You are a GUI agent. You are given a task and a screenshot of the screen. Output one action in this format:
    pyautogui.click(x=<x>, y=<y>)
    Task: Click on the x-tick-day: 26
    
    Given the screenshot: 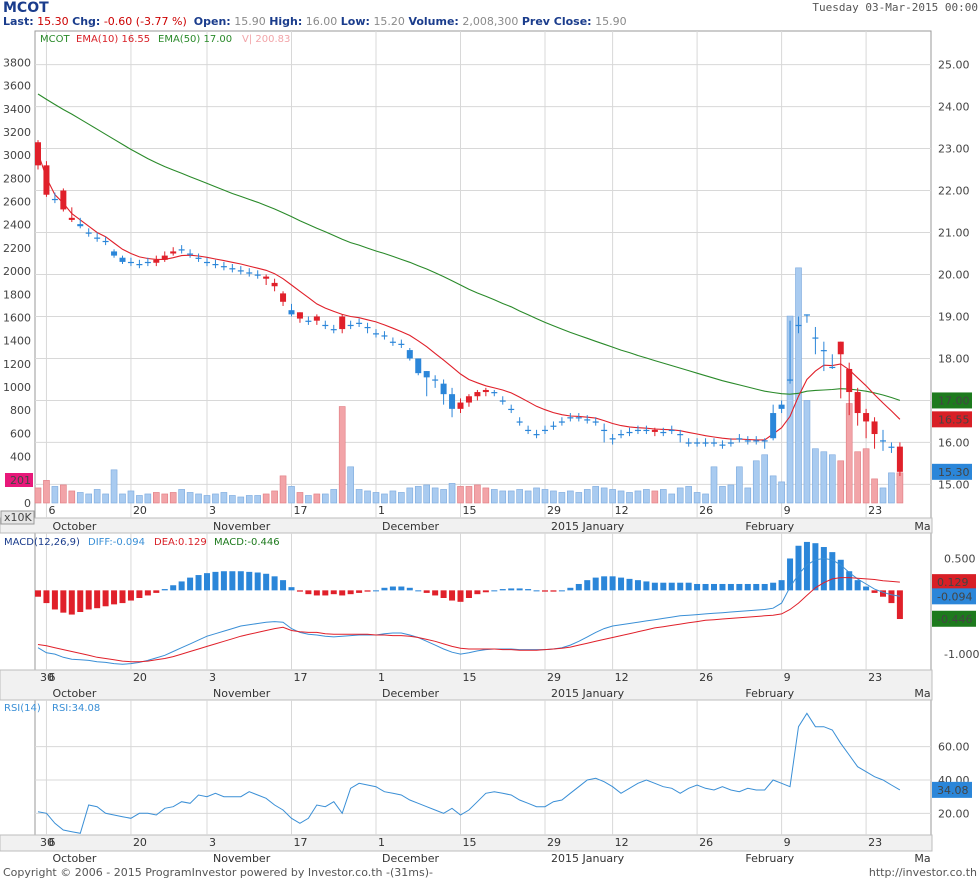 What is the action you would take?
    pyautogui.click(x=706, y=510)
    